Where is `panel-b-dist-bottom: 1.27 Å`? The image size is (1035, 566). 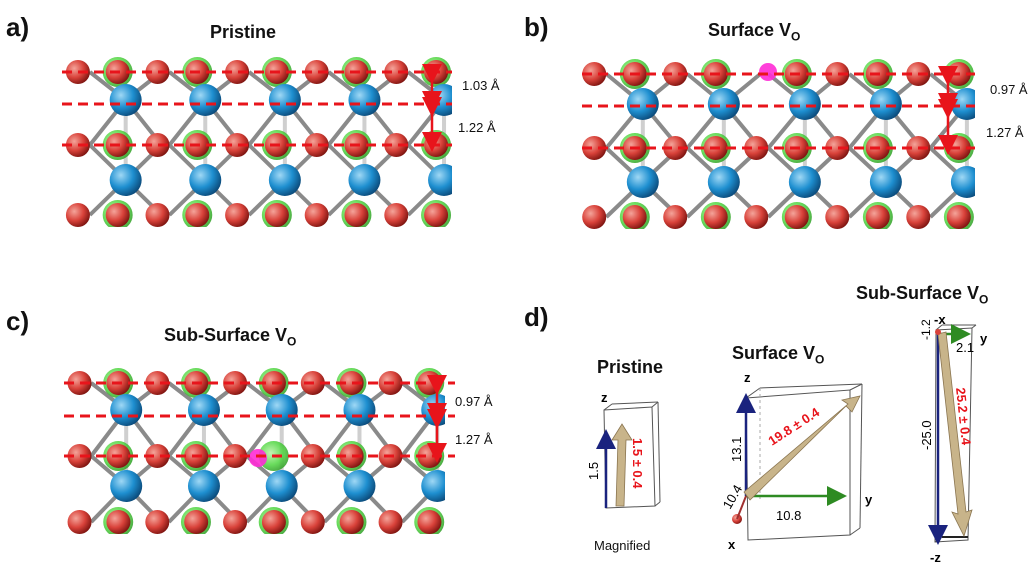 panel-b-dist-bottom: 1.27 Å is located at coordinates (1005, 132).